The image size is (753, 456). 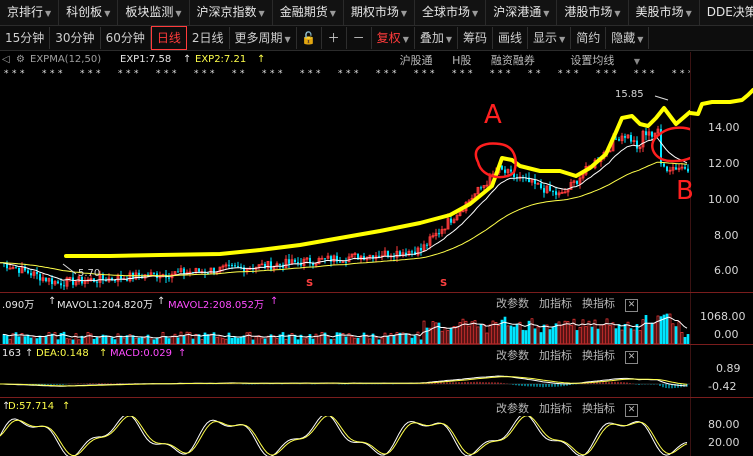 What do you see at coordinates (589, 38) in the screenshot?
I see `simple-button: 简约` at bounding box center [589, 38].